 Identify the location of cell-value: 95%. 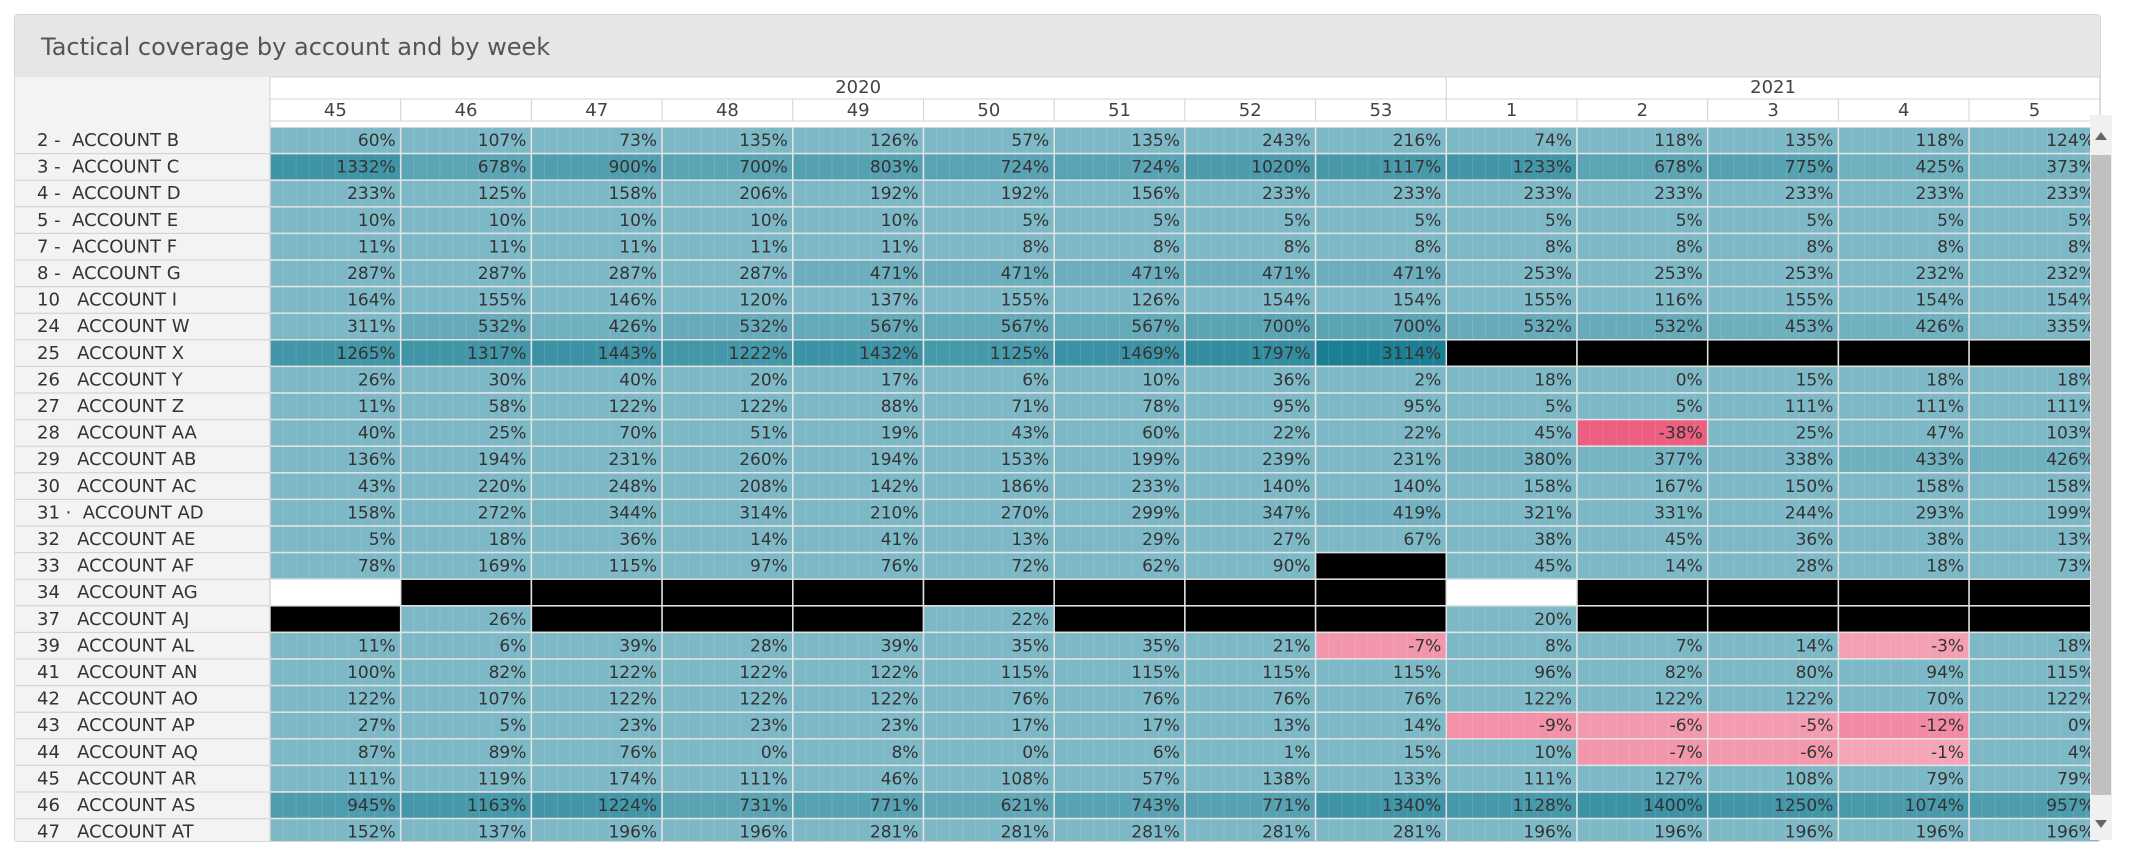
(1423, 407).